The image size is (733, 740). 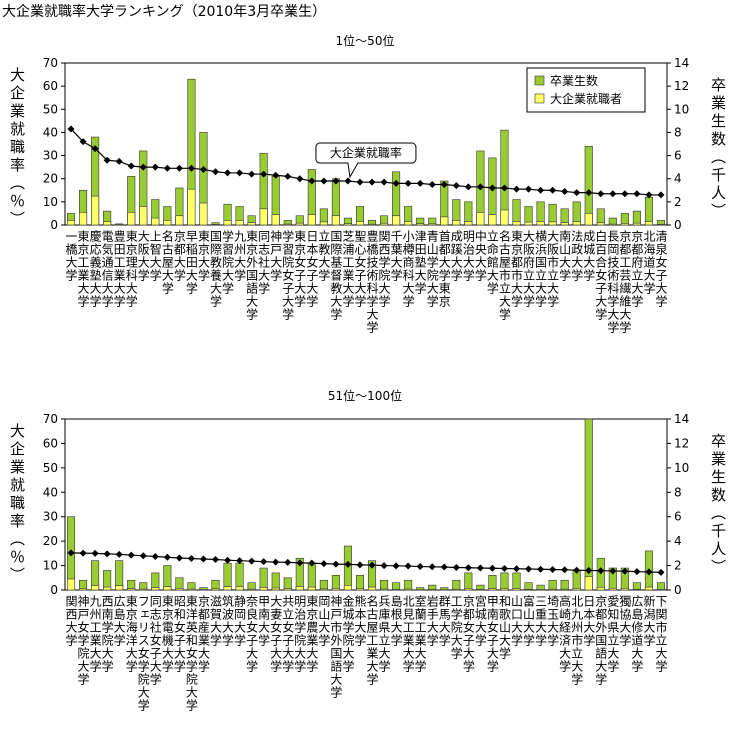 I want to click on y2-tick-label: 12, so click(x=681, y=443).